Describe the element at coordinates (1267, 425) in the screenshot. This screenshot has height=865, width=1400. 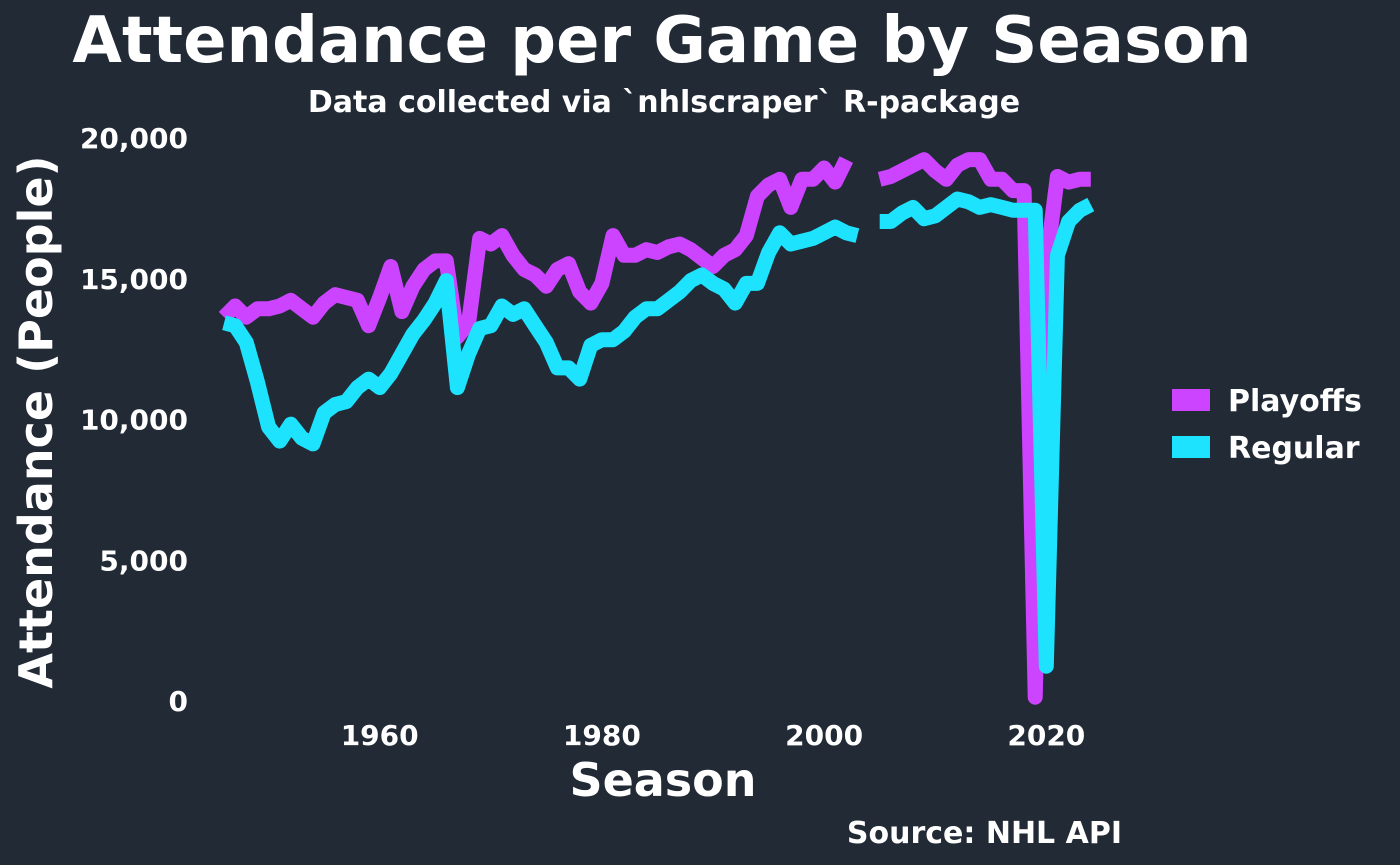
I see `legend: Playoffs Regular` at that location.